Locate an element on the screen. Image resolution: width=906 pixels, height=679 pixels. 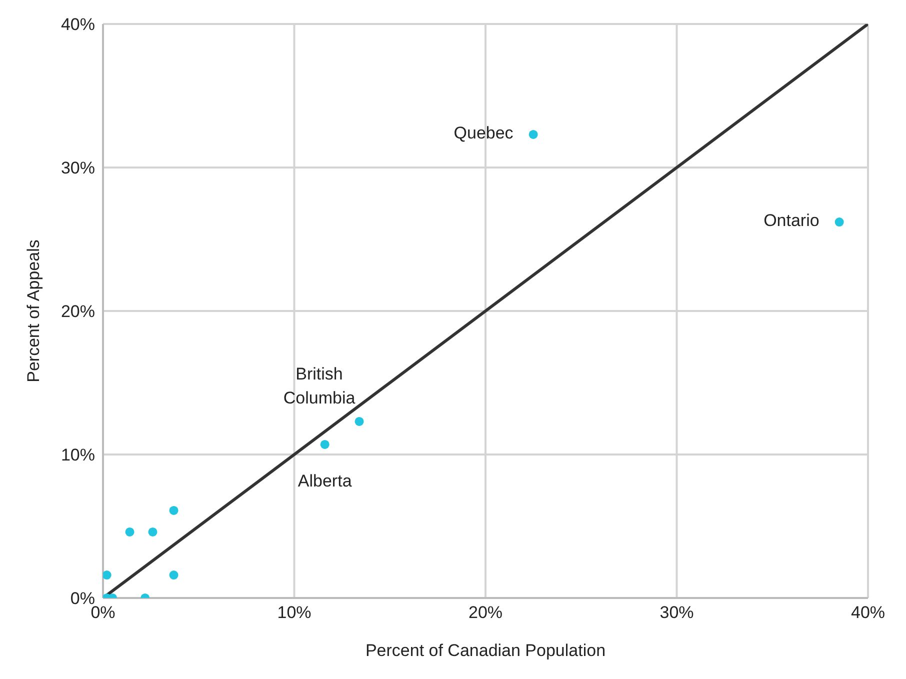
annotation: Alberta is located at coordinates (325, 481).